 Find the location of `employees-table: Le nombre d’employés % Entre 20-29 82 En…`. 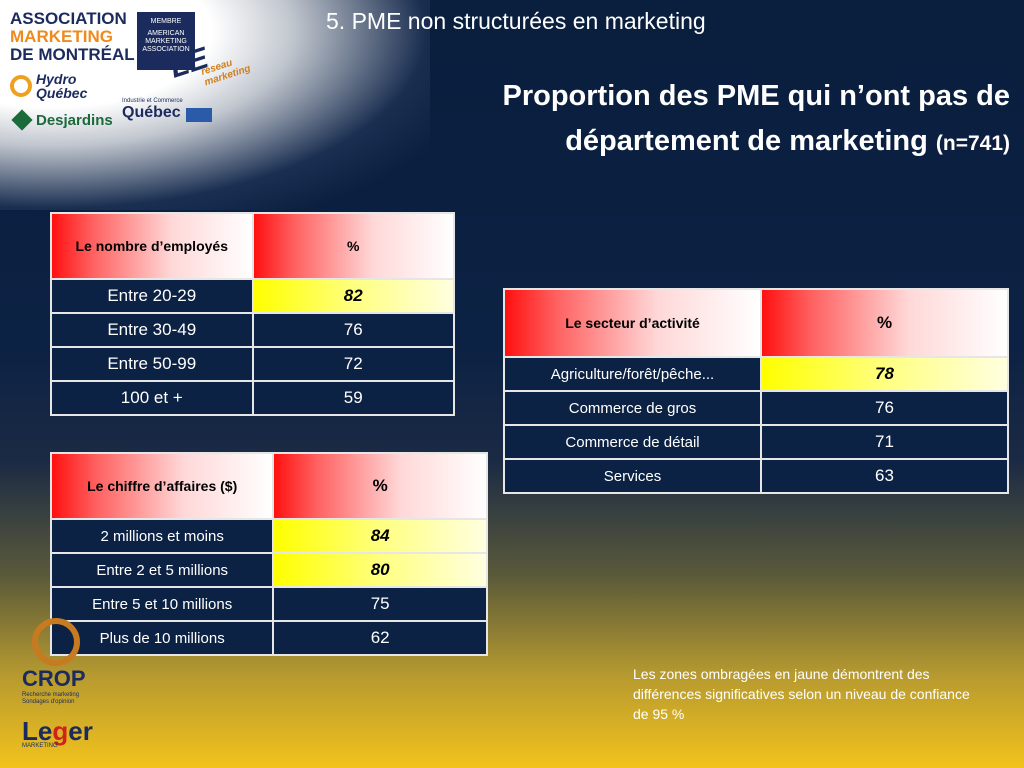

employees-table: Le nombre d’employés % Entre 20-29 82 En… is located at coordinates (252, 314).